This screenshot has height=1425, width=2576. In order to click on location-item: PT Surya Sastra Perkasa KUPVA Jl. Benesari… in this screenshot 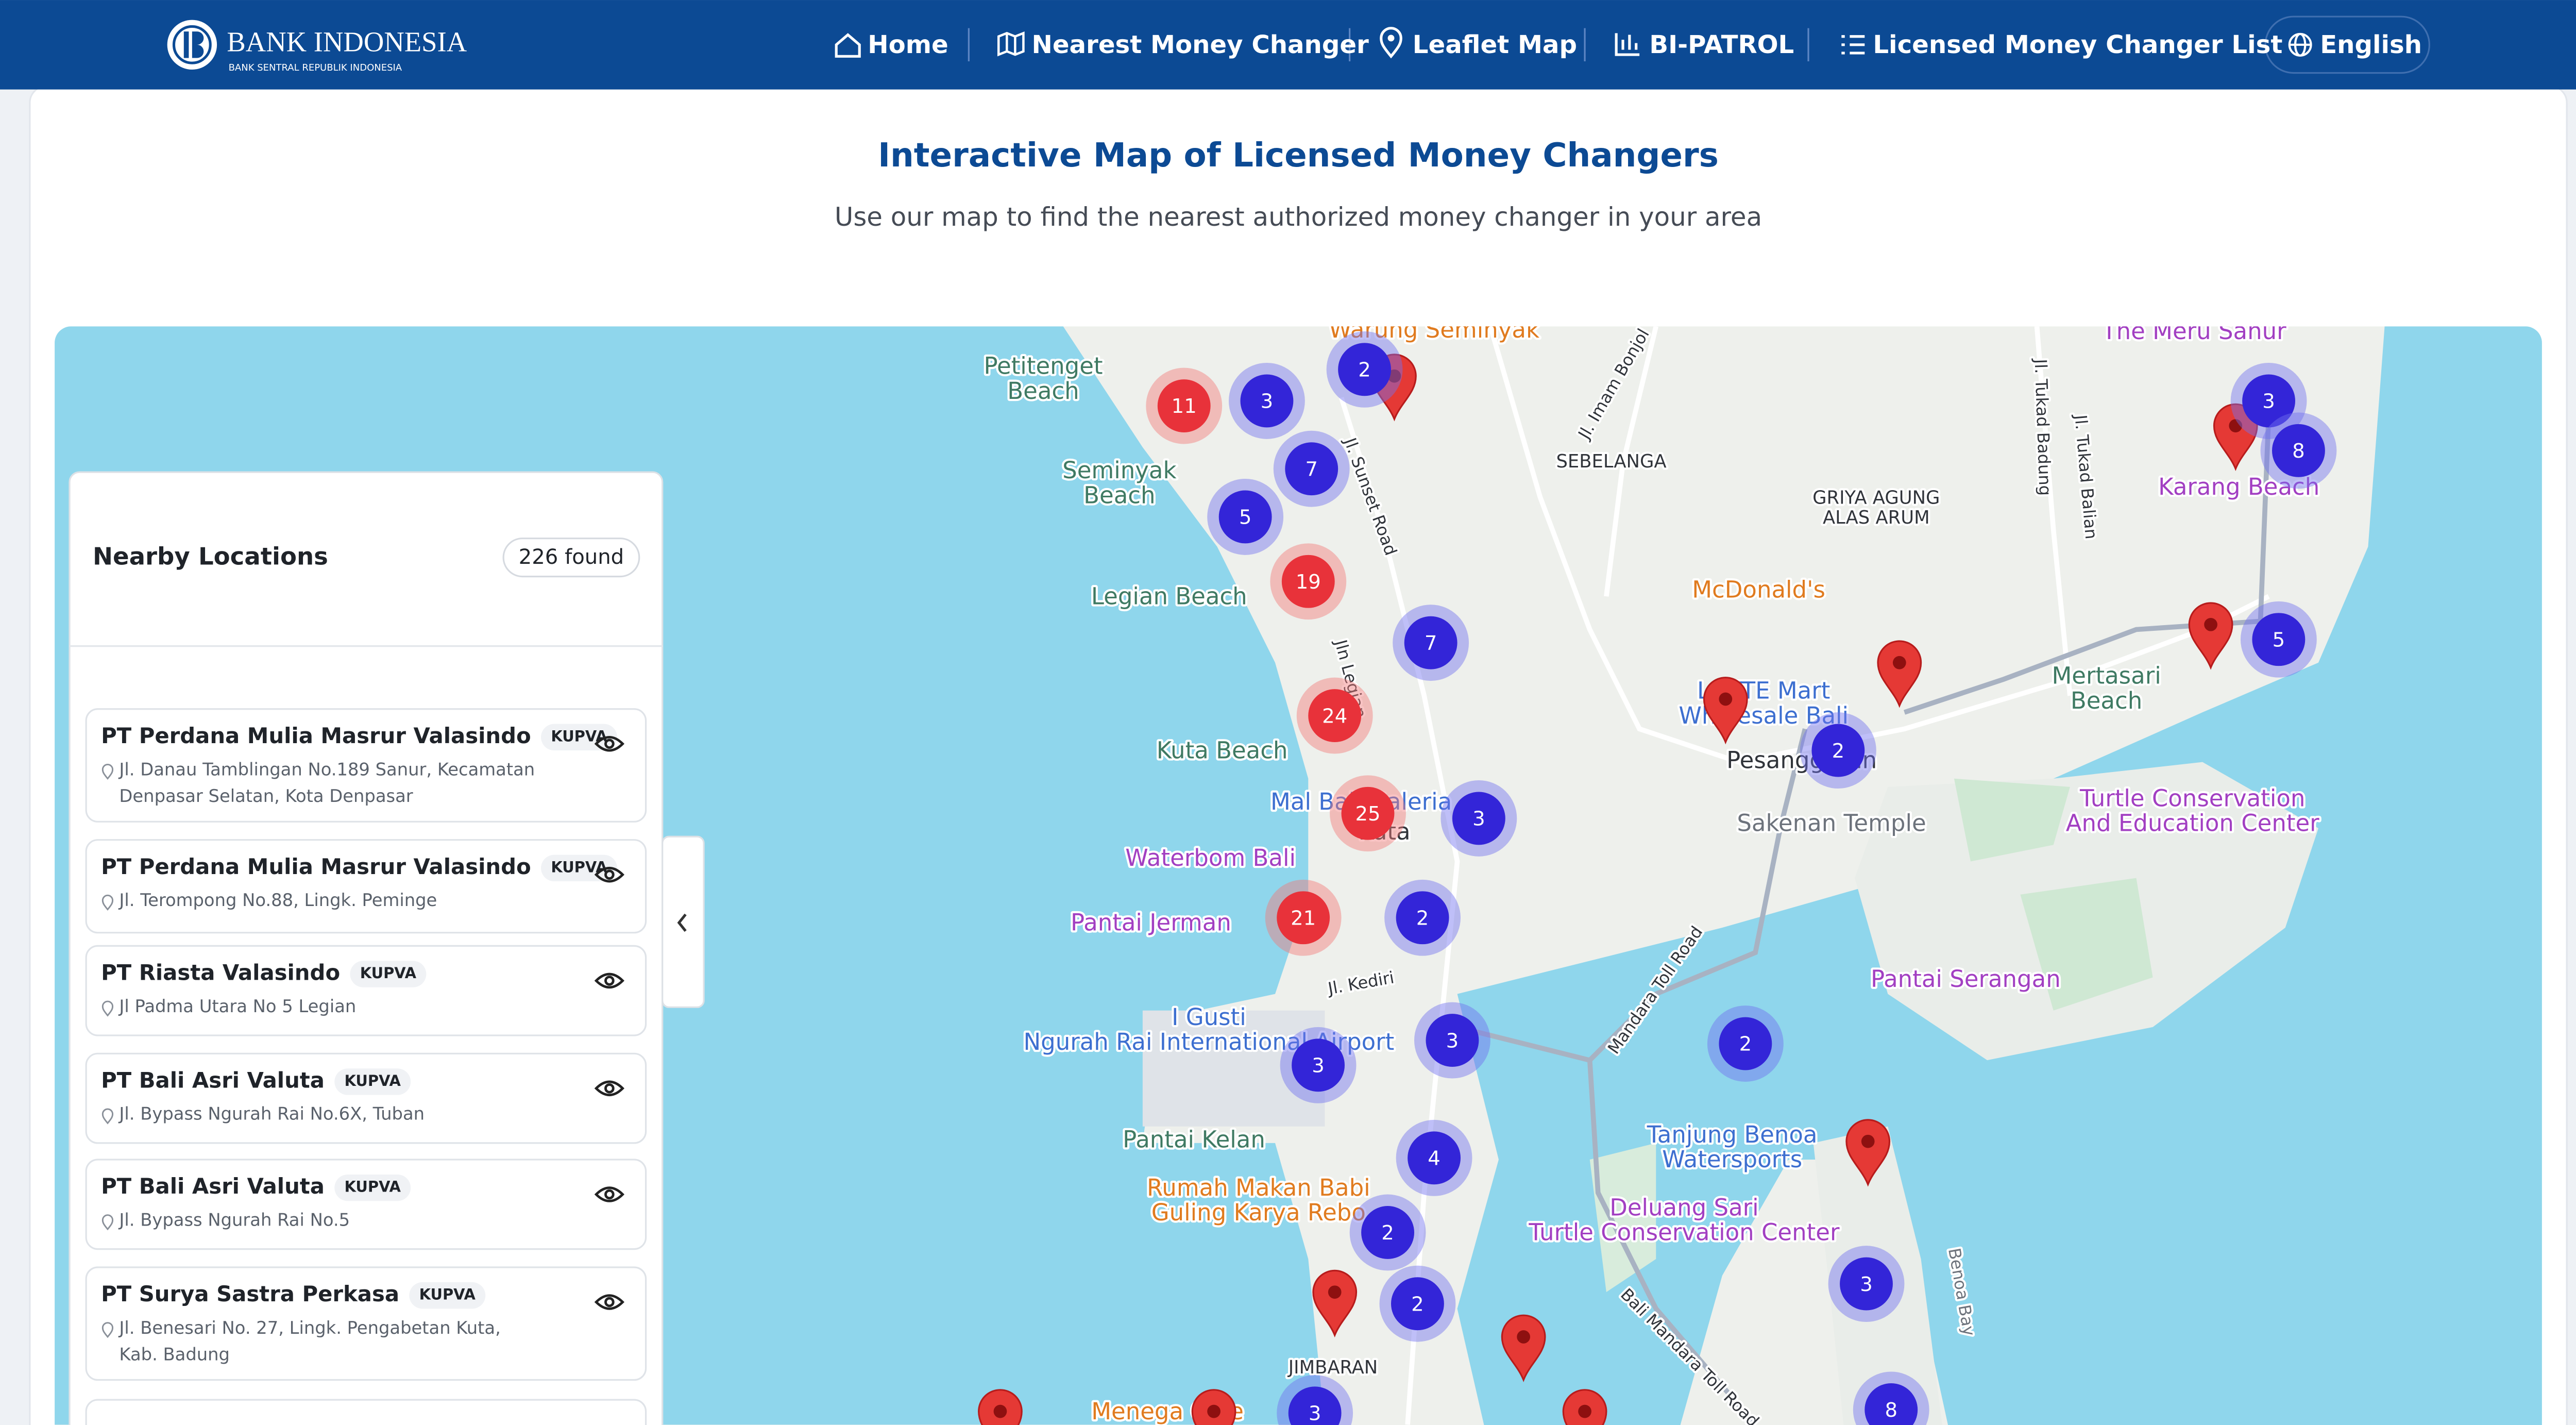, I will do `click(366, 1323)`.